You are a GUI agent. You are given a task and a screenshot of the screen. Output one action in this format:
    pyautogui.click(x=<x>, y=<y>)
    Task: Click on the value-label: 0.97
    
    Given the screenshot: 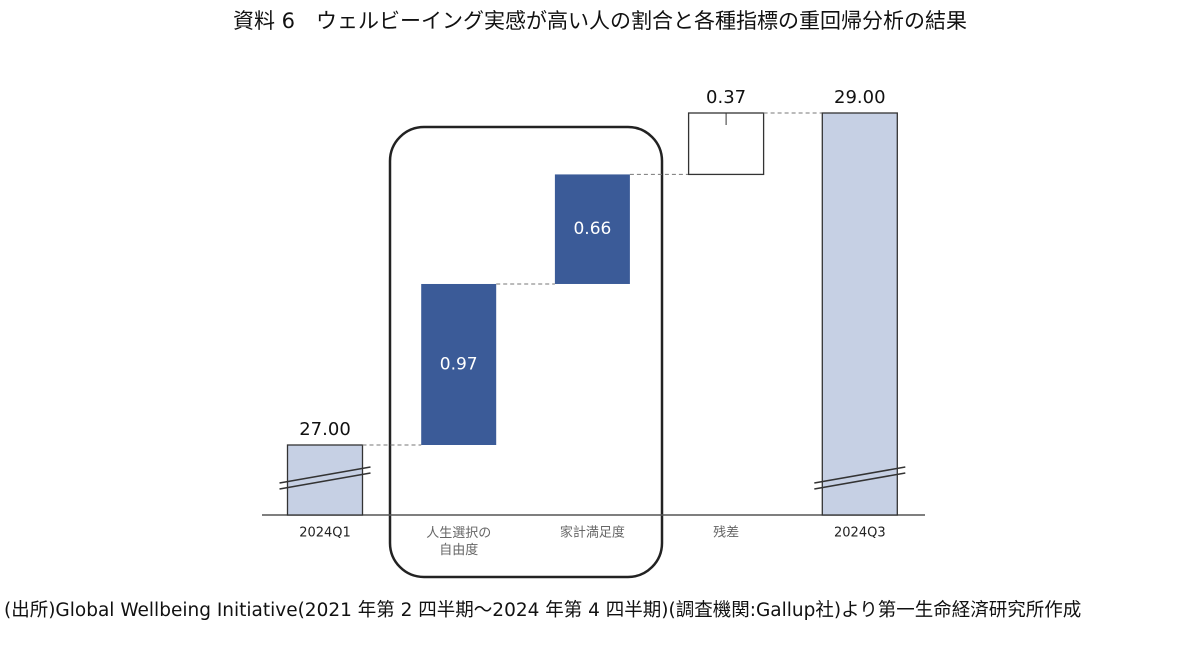 What is the action you would take?
    pyautogui.click(x=459, y=364)
    